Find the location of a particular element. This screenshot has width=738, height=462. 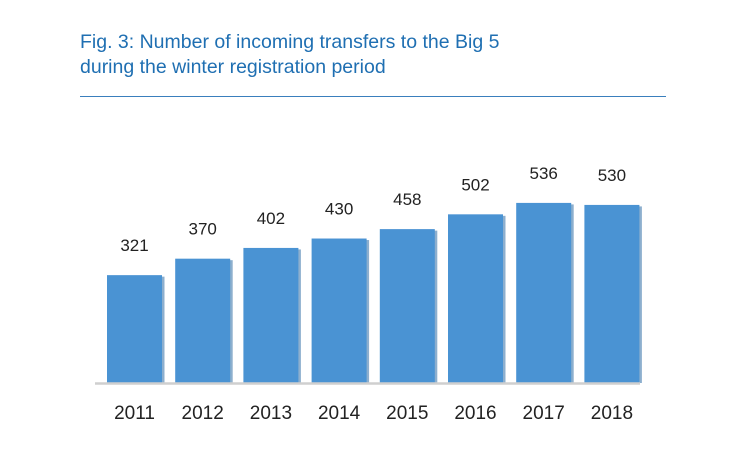

x-tick-labels: 2011 2012 2013 2014 2015 2016 2017 2018 is located at coordinates (373, 413).